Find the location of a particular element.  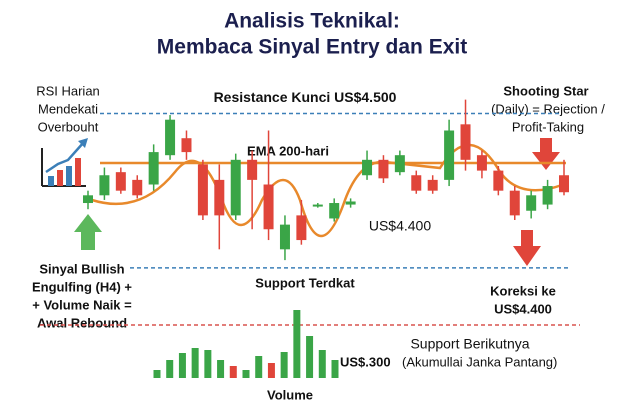

annotation: Koreksi ke is located at coordinates (523, 290).